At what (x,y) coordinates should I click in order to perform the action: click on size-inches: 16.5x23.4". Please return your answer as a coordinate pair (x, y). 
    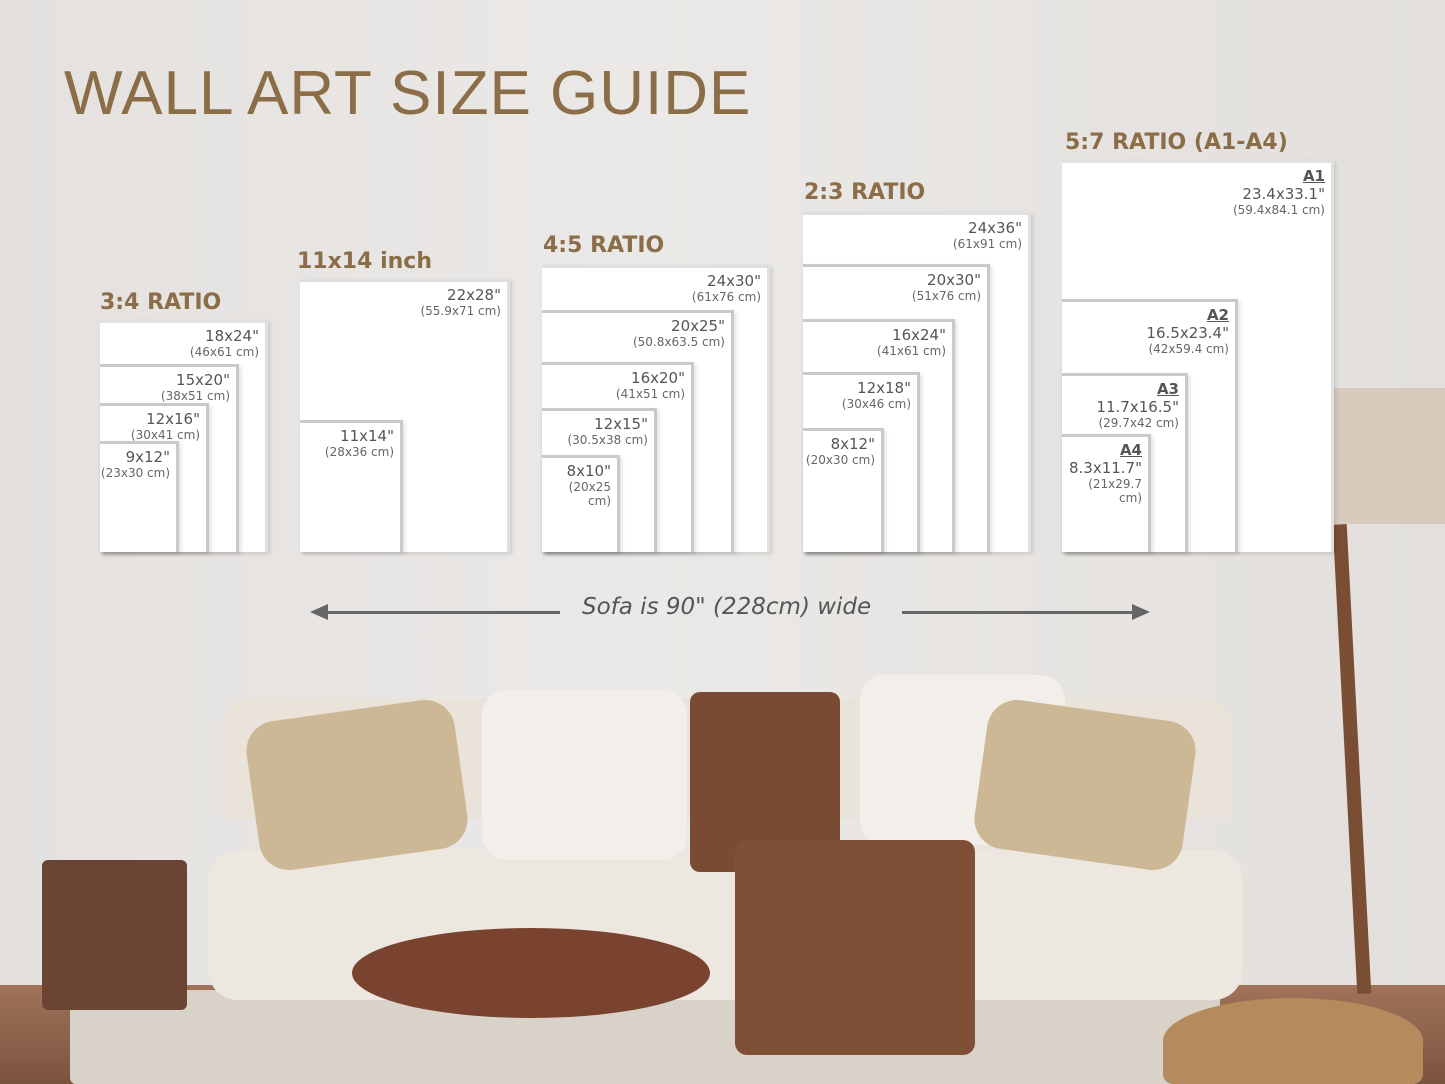
    Looking at the image, I should click on (1187, 333).